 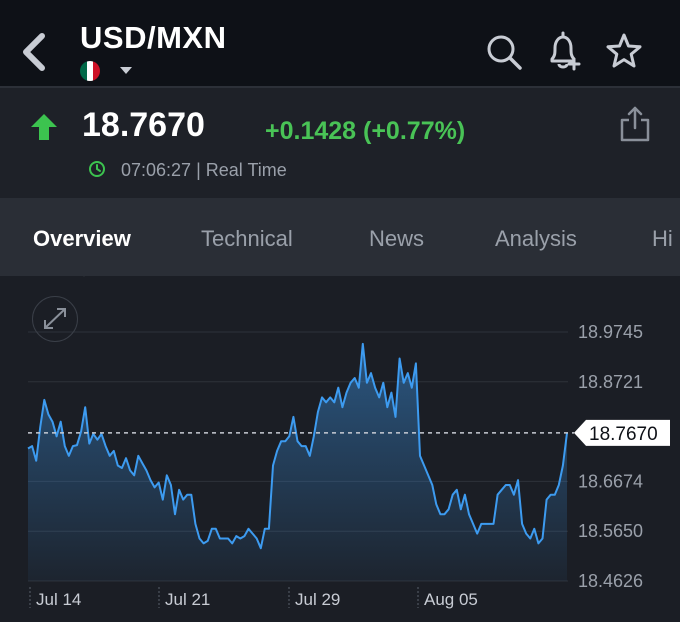 What do you see at coordinates (84, 272) in the screenshot?
I see `active-tab-pointer` at bounding box center [84, 272].